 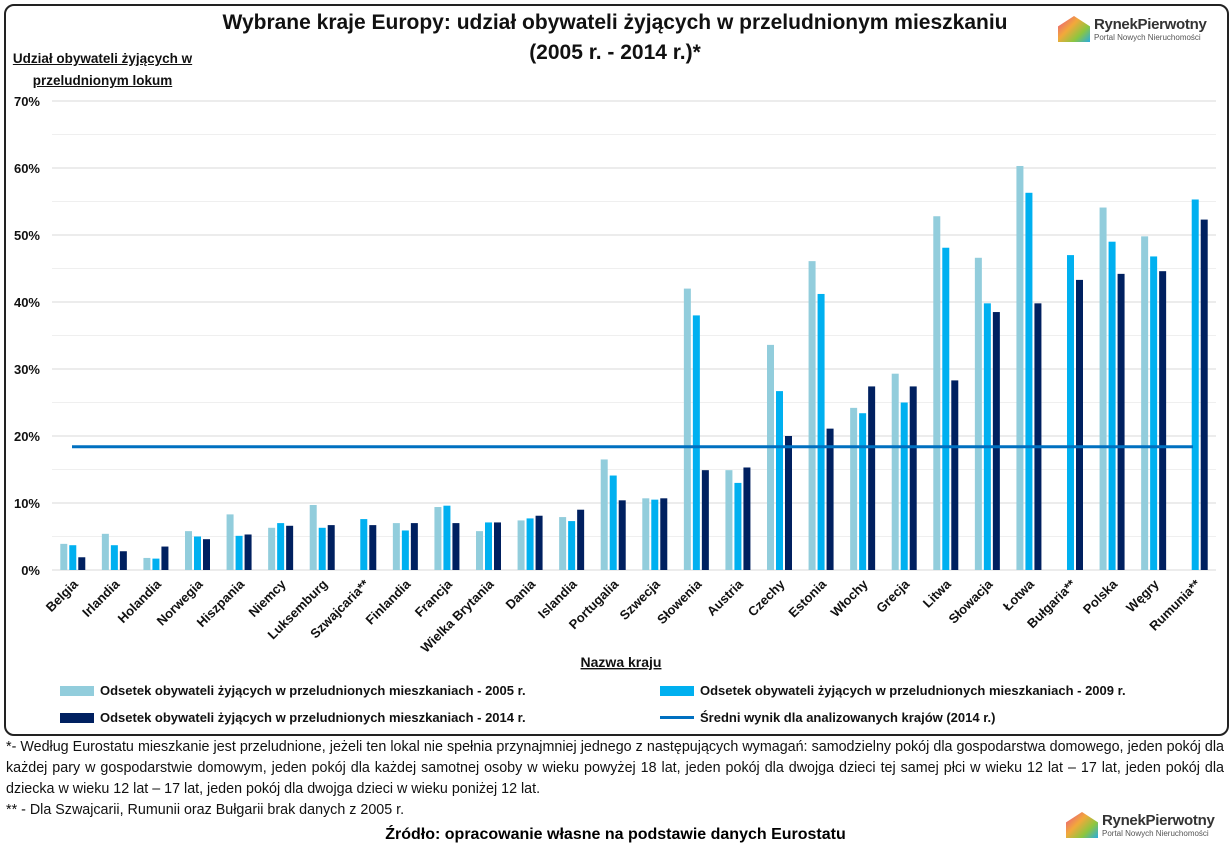 What do you see at coordinates (539, 542) in the screenshot?
I see `bar-Dania-2014` at bounding box center [539, 542].